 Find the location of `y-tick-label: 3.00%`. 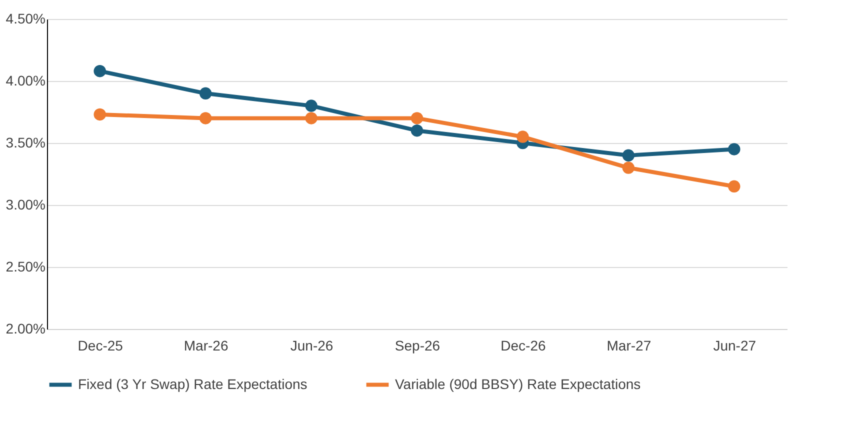

y-tick-label: 3.00% is located at coordinates (26, 204).